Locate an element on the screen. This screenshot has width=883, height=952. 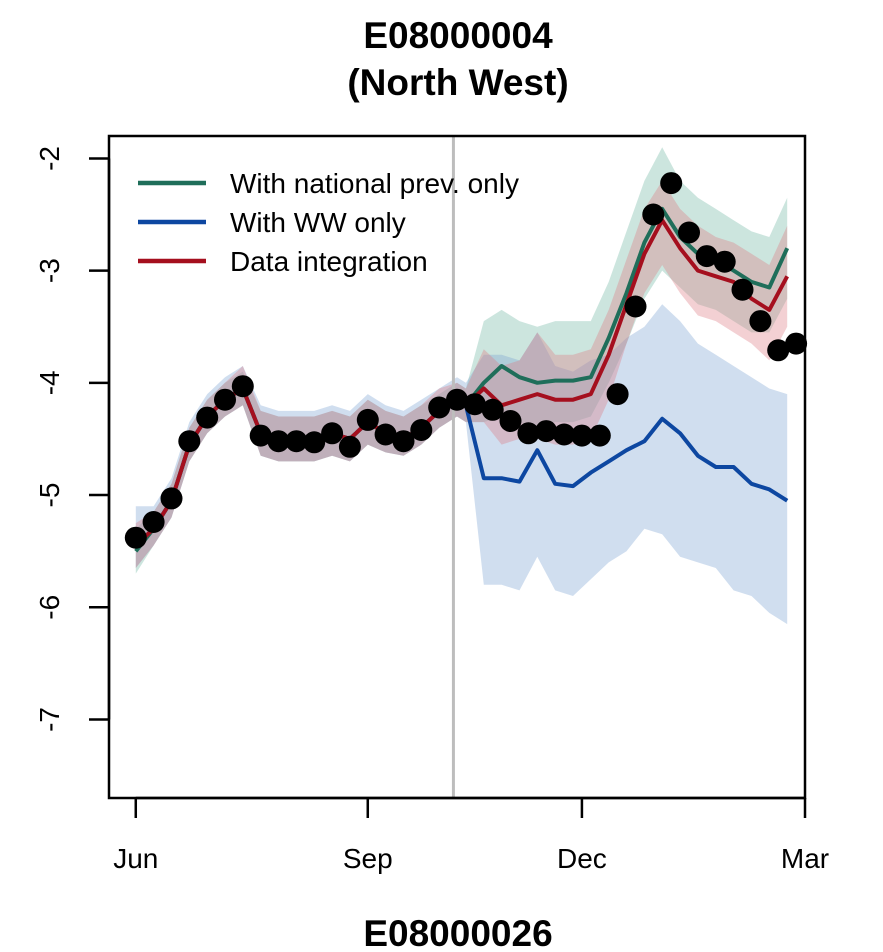
y-tick-label: -3 is located at coordinates (49, 270).